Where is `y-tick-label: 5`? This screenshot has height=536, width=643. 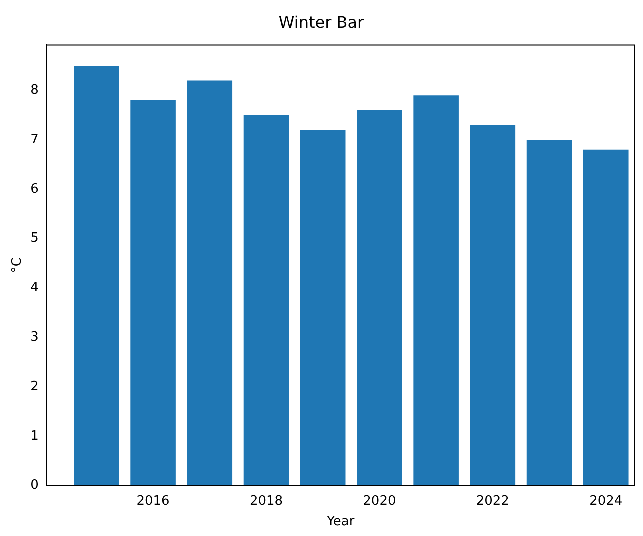
y-tick-label: 5 is located at coordinates (34, 238).